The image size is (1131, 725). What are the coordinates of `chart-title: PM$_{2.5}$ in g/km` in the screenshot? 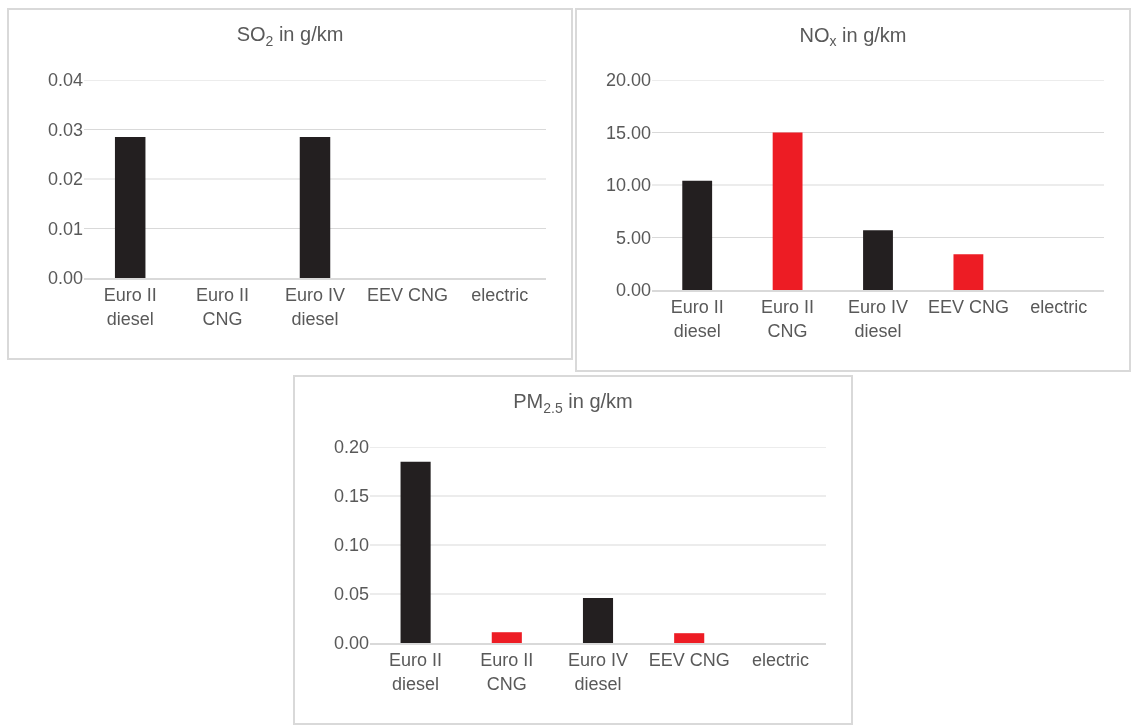 It's located at (573, 403).